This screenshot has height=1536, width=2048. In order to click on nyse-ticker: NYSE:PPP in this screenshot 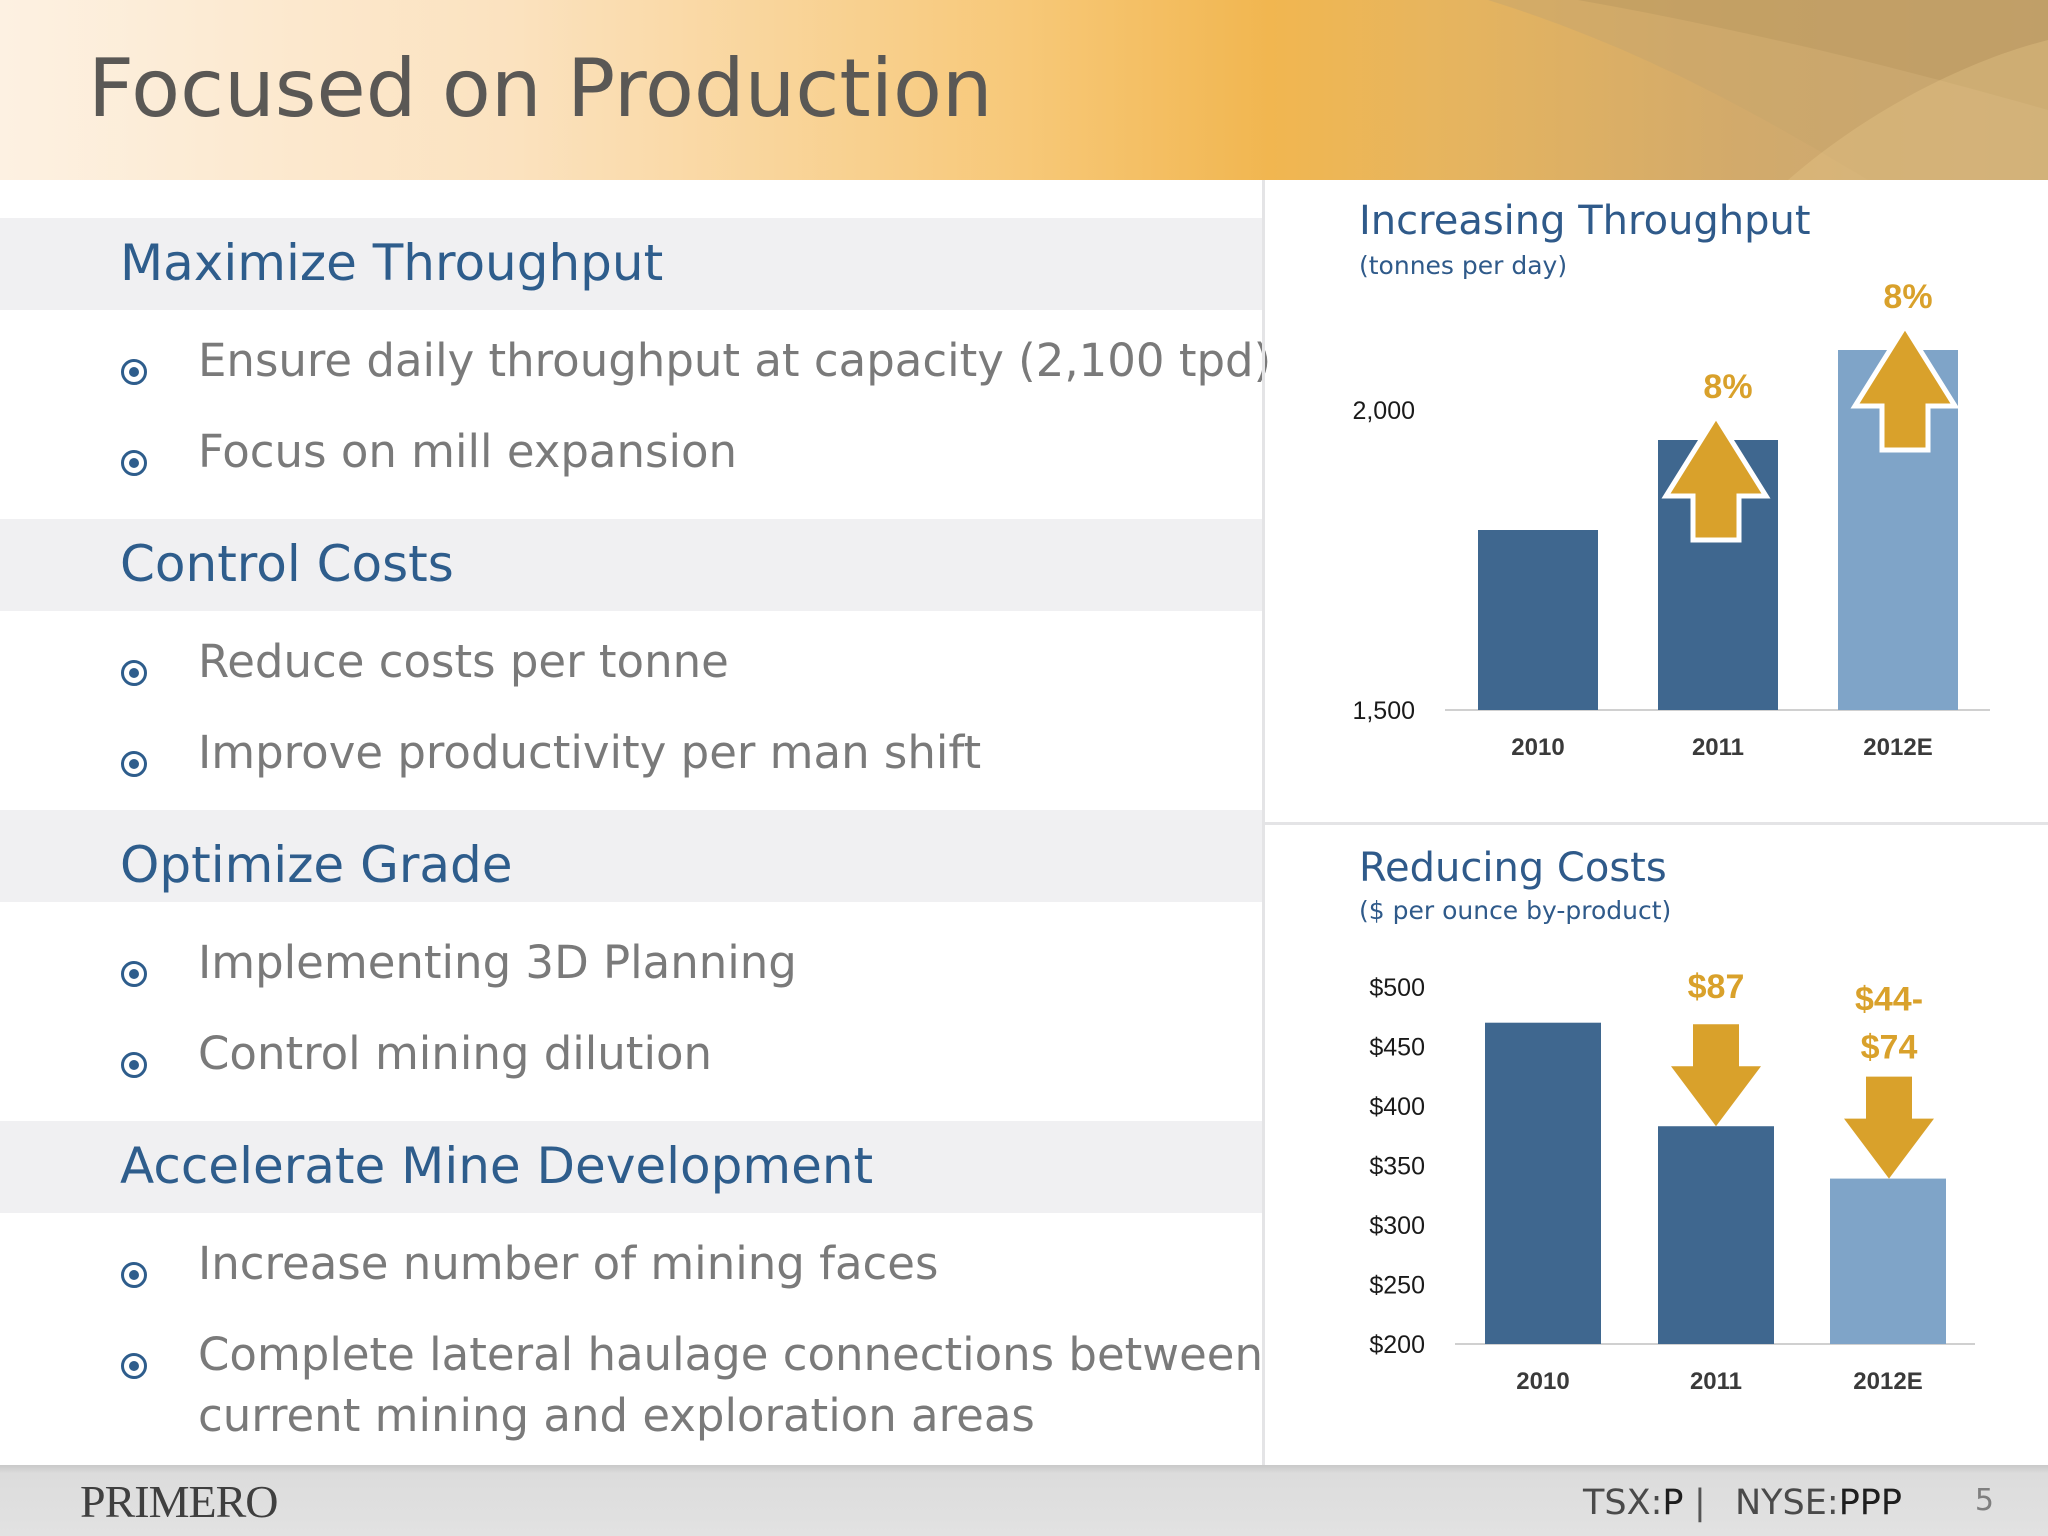, I will do `click(1818, 1503)`.